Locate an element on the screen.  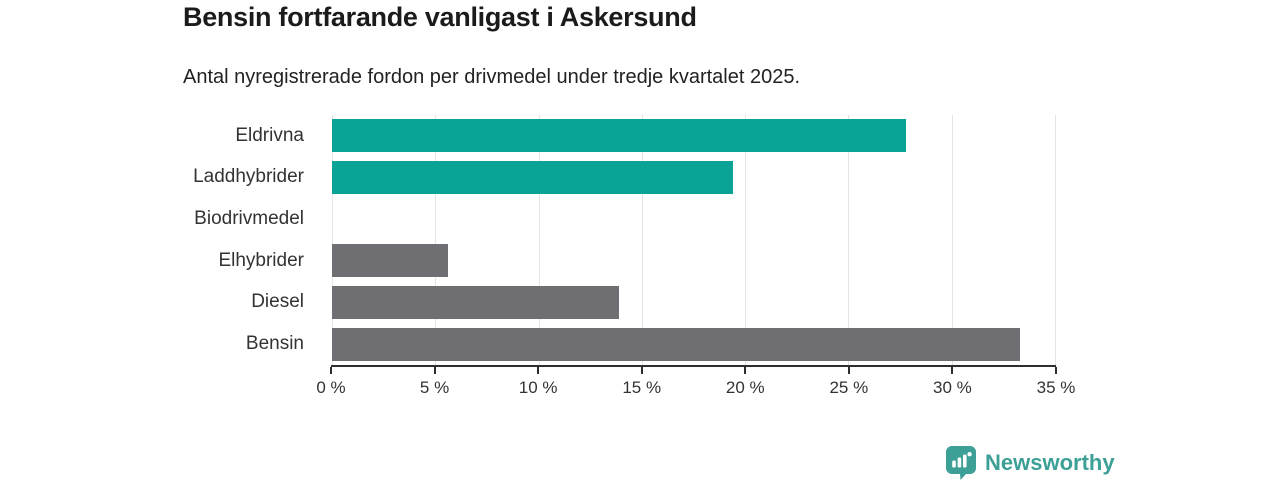
x-tick-label-30: 30 % is located at coordinates (952, 387).